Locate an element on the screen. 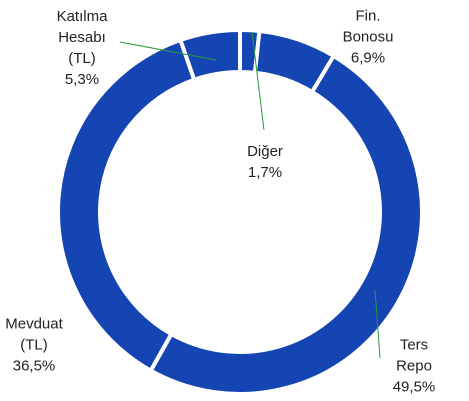  slice-label: Diğer 1,7% is located at coordinates (265, 162).